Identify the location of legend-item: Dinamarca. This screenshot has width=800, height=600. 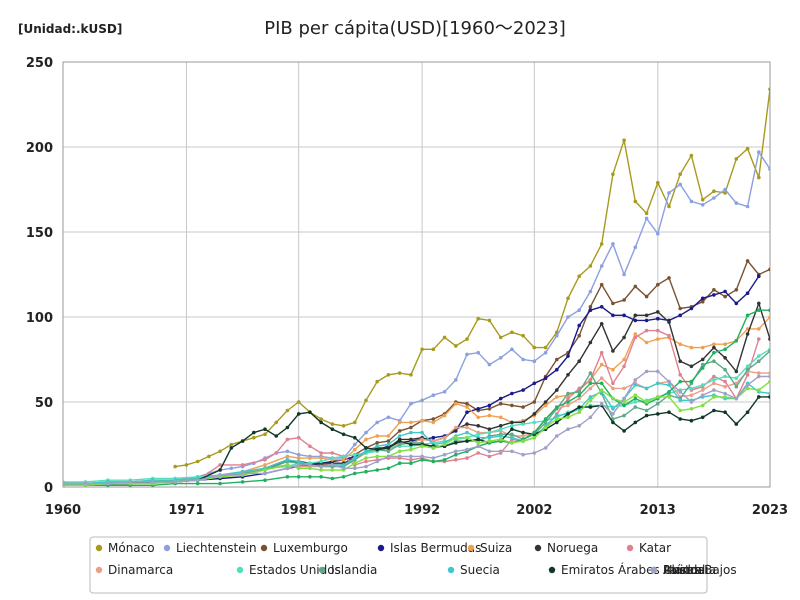
(134, 570).